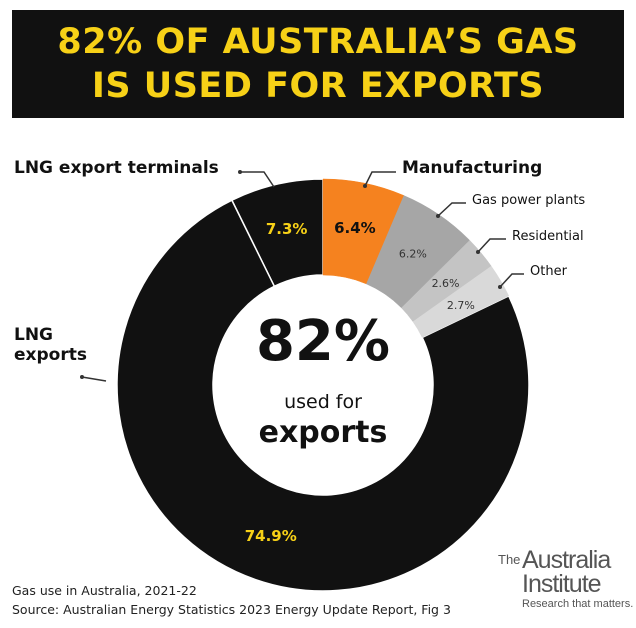 This screenshot has width=636, height=628. What do you see at coordinates (509, 559) in the screenshot?
I see `logo-prefix: The` at bounding box center [509, 559].